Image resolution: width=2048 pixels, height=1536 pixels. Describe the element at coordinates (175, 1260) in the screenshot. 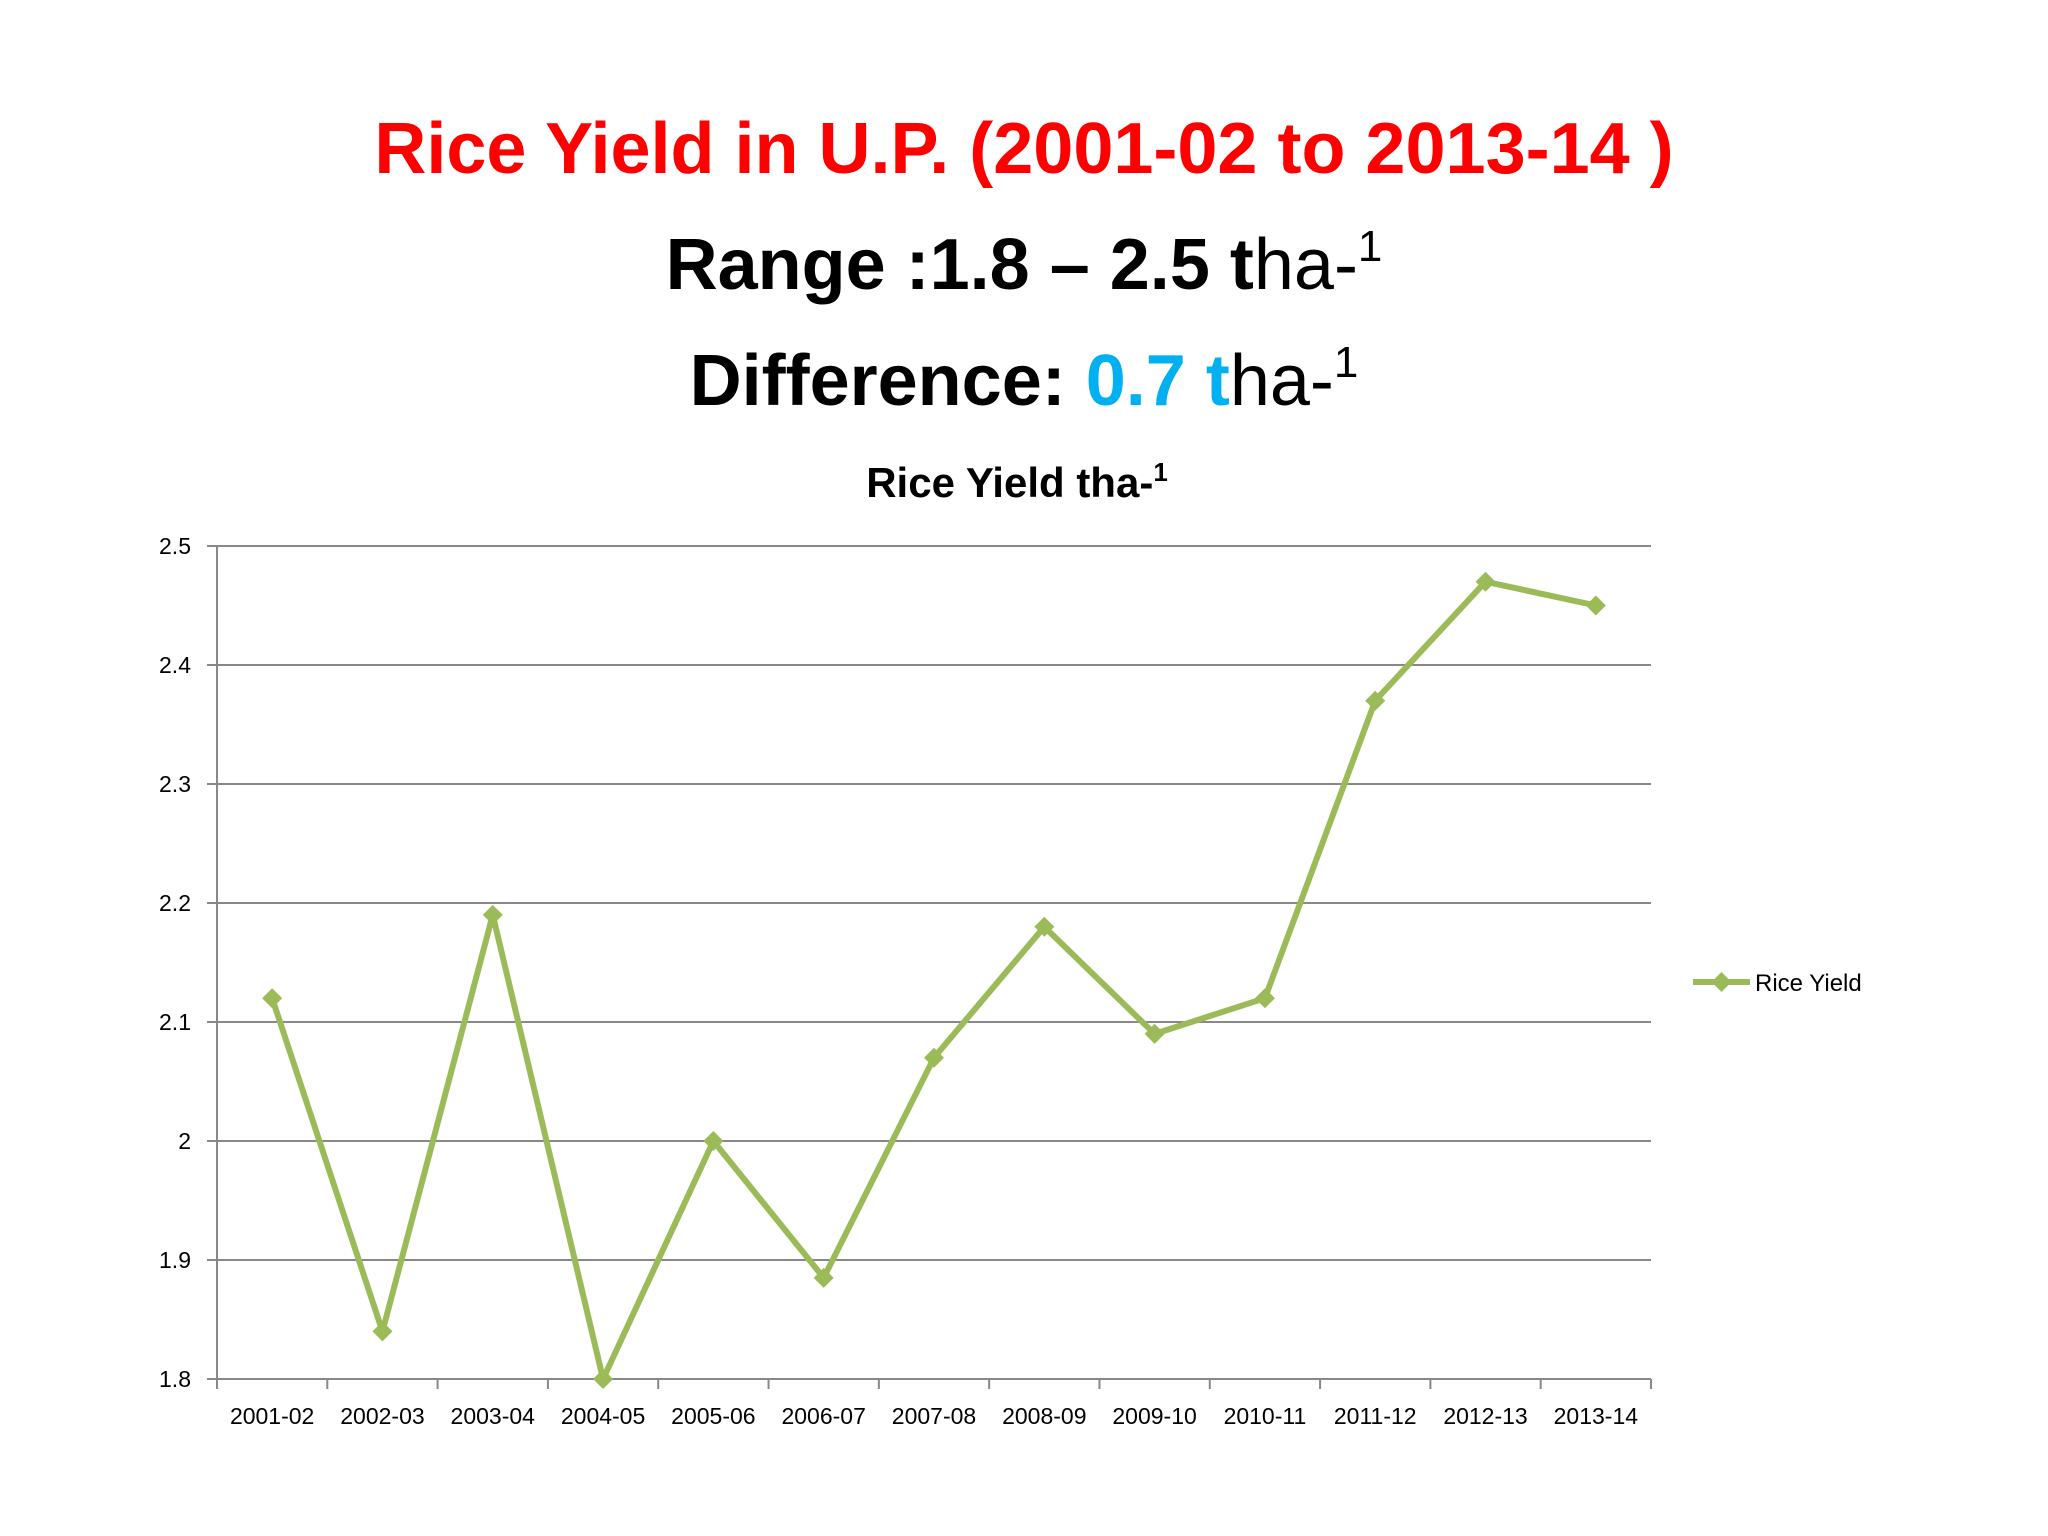

I see `y-tick-label: 1.9` at that location.